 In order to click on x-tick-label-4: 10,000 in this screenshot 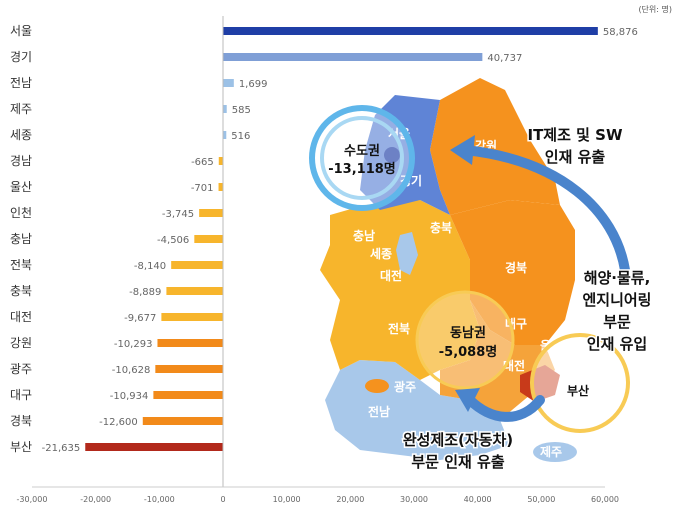, I will do `click(287, 499)`.